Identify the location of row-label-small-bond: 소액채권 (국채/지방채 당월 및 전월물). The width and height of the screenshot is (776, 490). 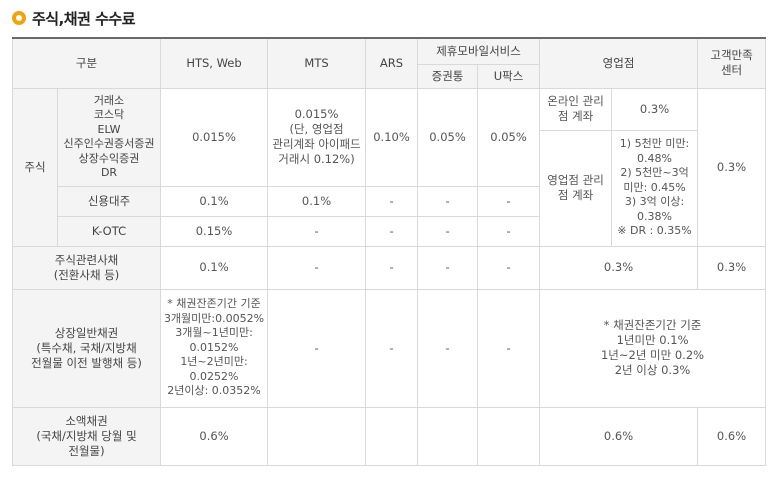
(86, 436).